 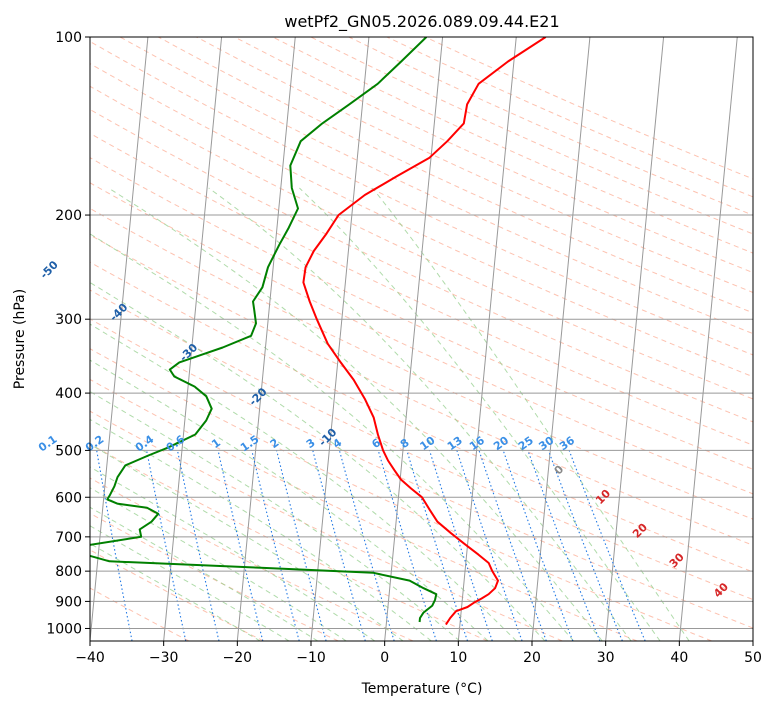 I want to click on x-tick-label: −30, so click(x=164, y=658).